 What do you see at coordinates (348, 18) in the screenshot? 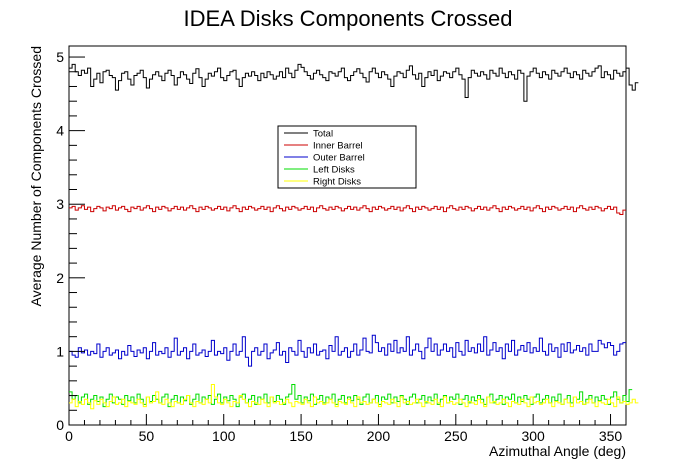
I see `chart-title: IDEA Disks Components Crossed` at bounding box center [348, 18].